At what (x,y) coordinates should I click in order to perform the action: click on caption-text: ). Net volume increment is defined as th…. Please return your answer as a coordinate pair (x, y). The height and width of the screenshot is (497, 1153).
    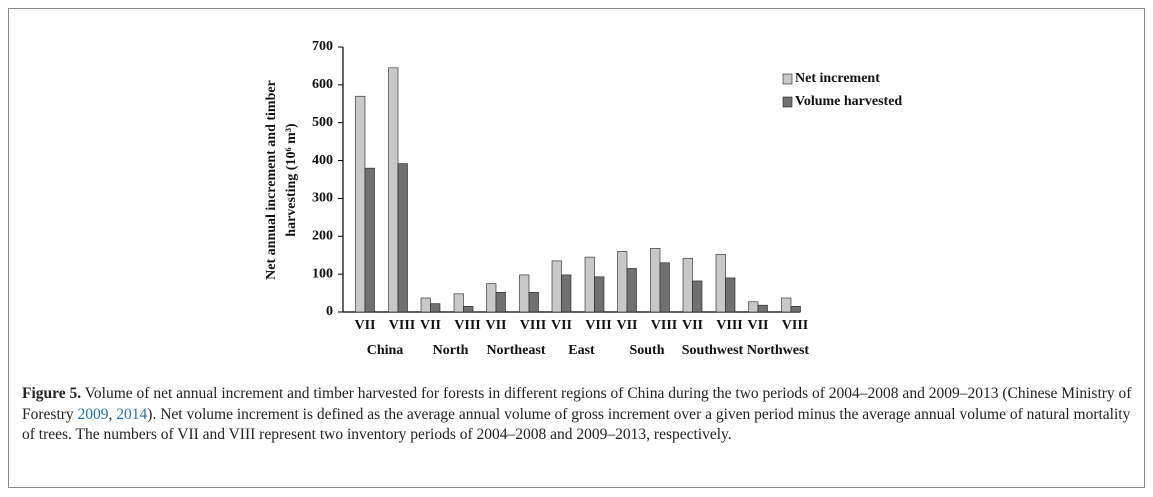
    Looking at the image, I should click on (576, 424).